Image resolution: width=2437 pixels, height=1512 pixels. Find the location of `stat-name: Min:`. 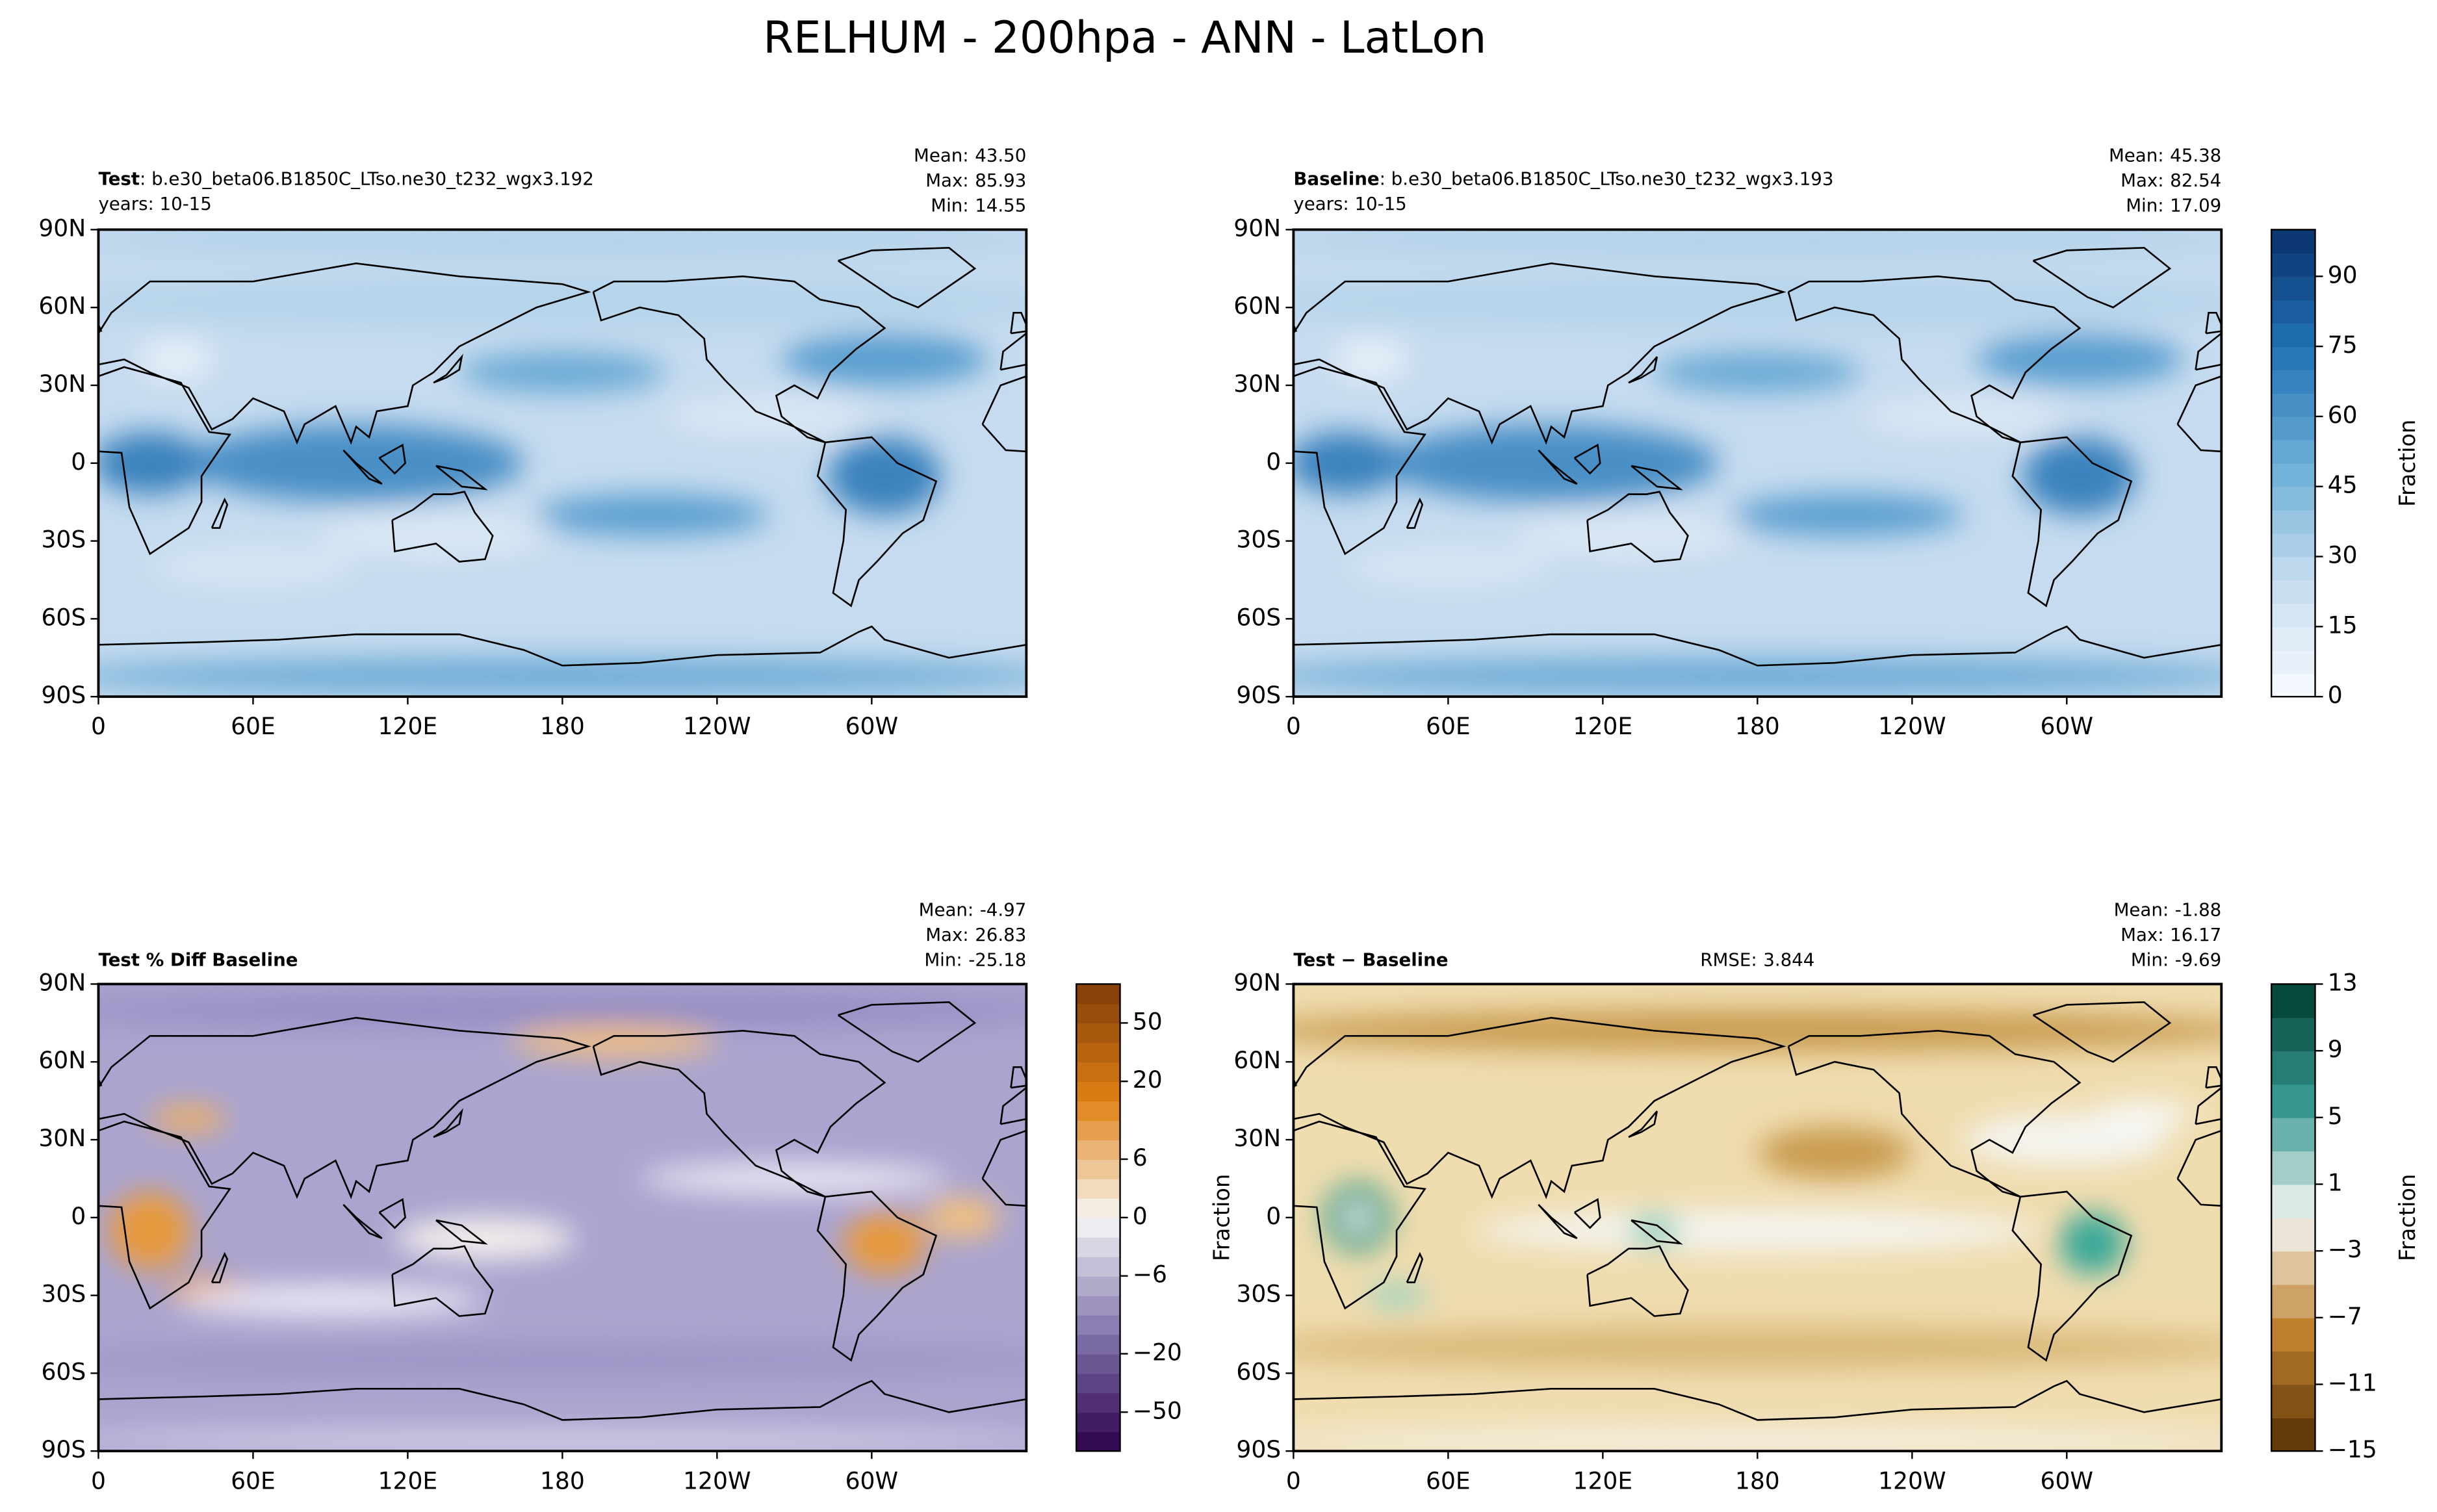

stat-name: Min: is located at coordinates (949, 205).